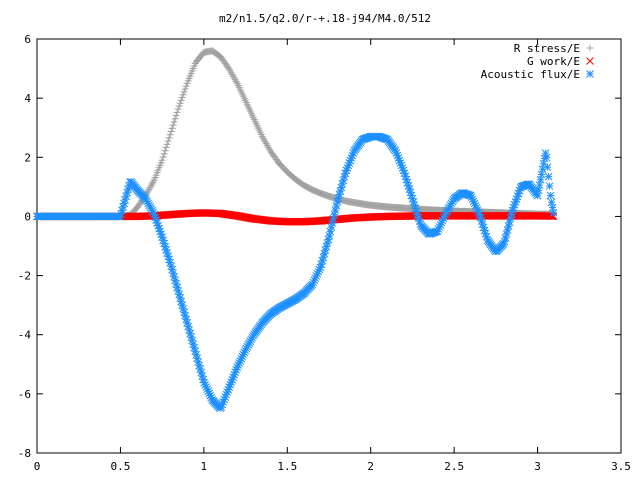  Describe the element at coordinates (25, 335) in the screenshot. I see `y-tick-label: -4` at that location.